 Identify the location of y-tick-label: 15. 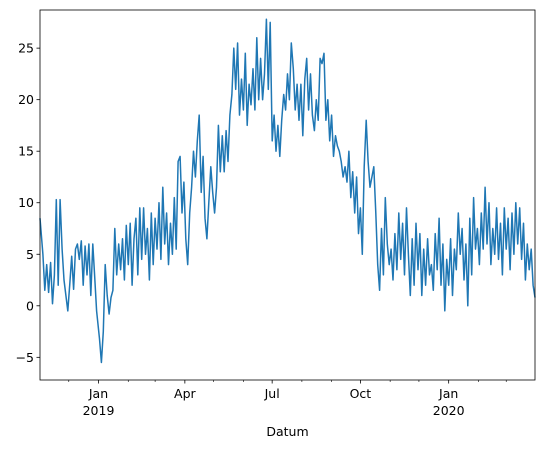
(26, 151).